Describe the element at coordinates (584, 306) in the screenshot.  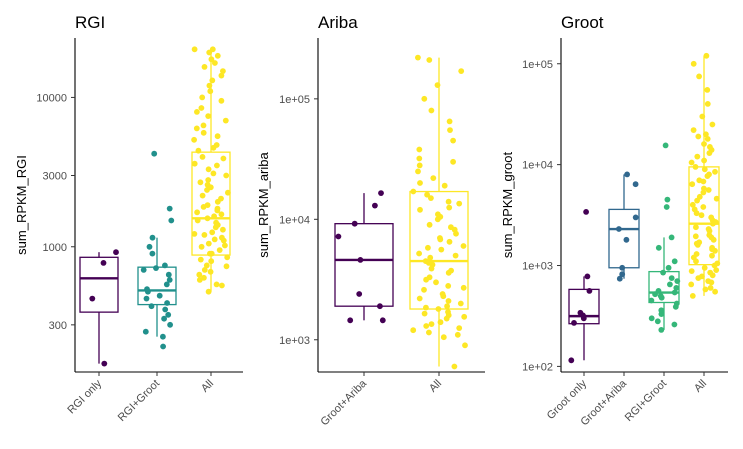
I see `box-iqr` at that location.